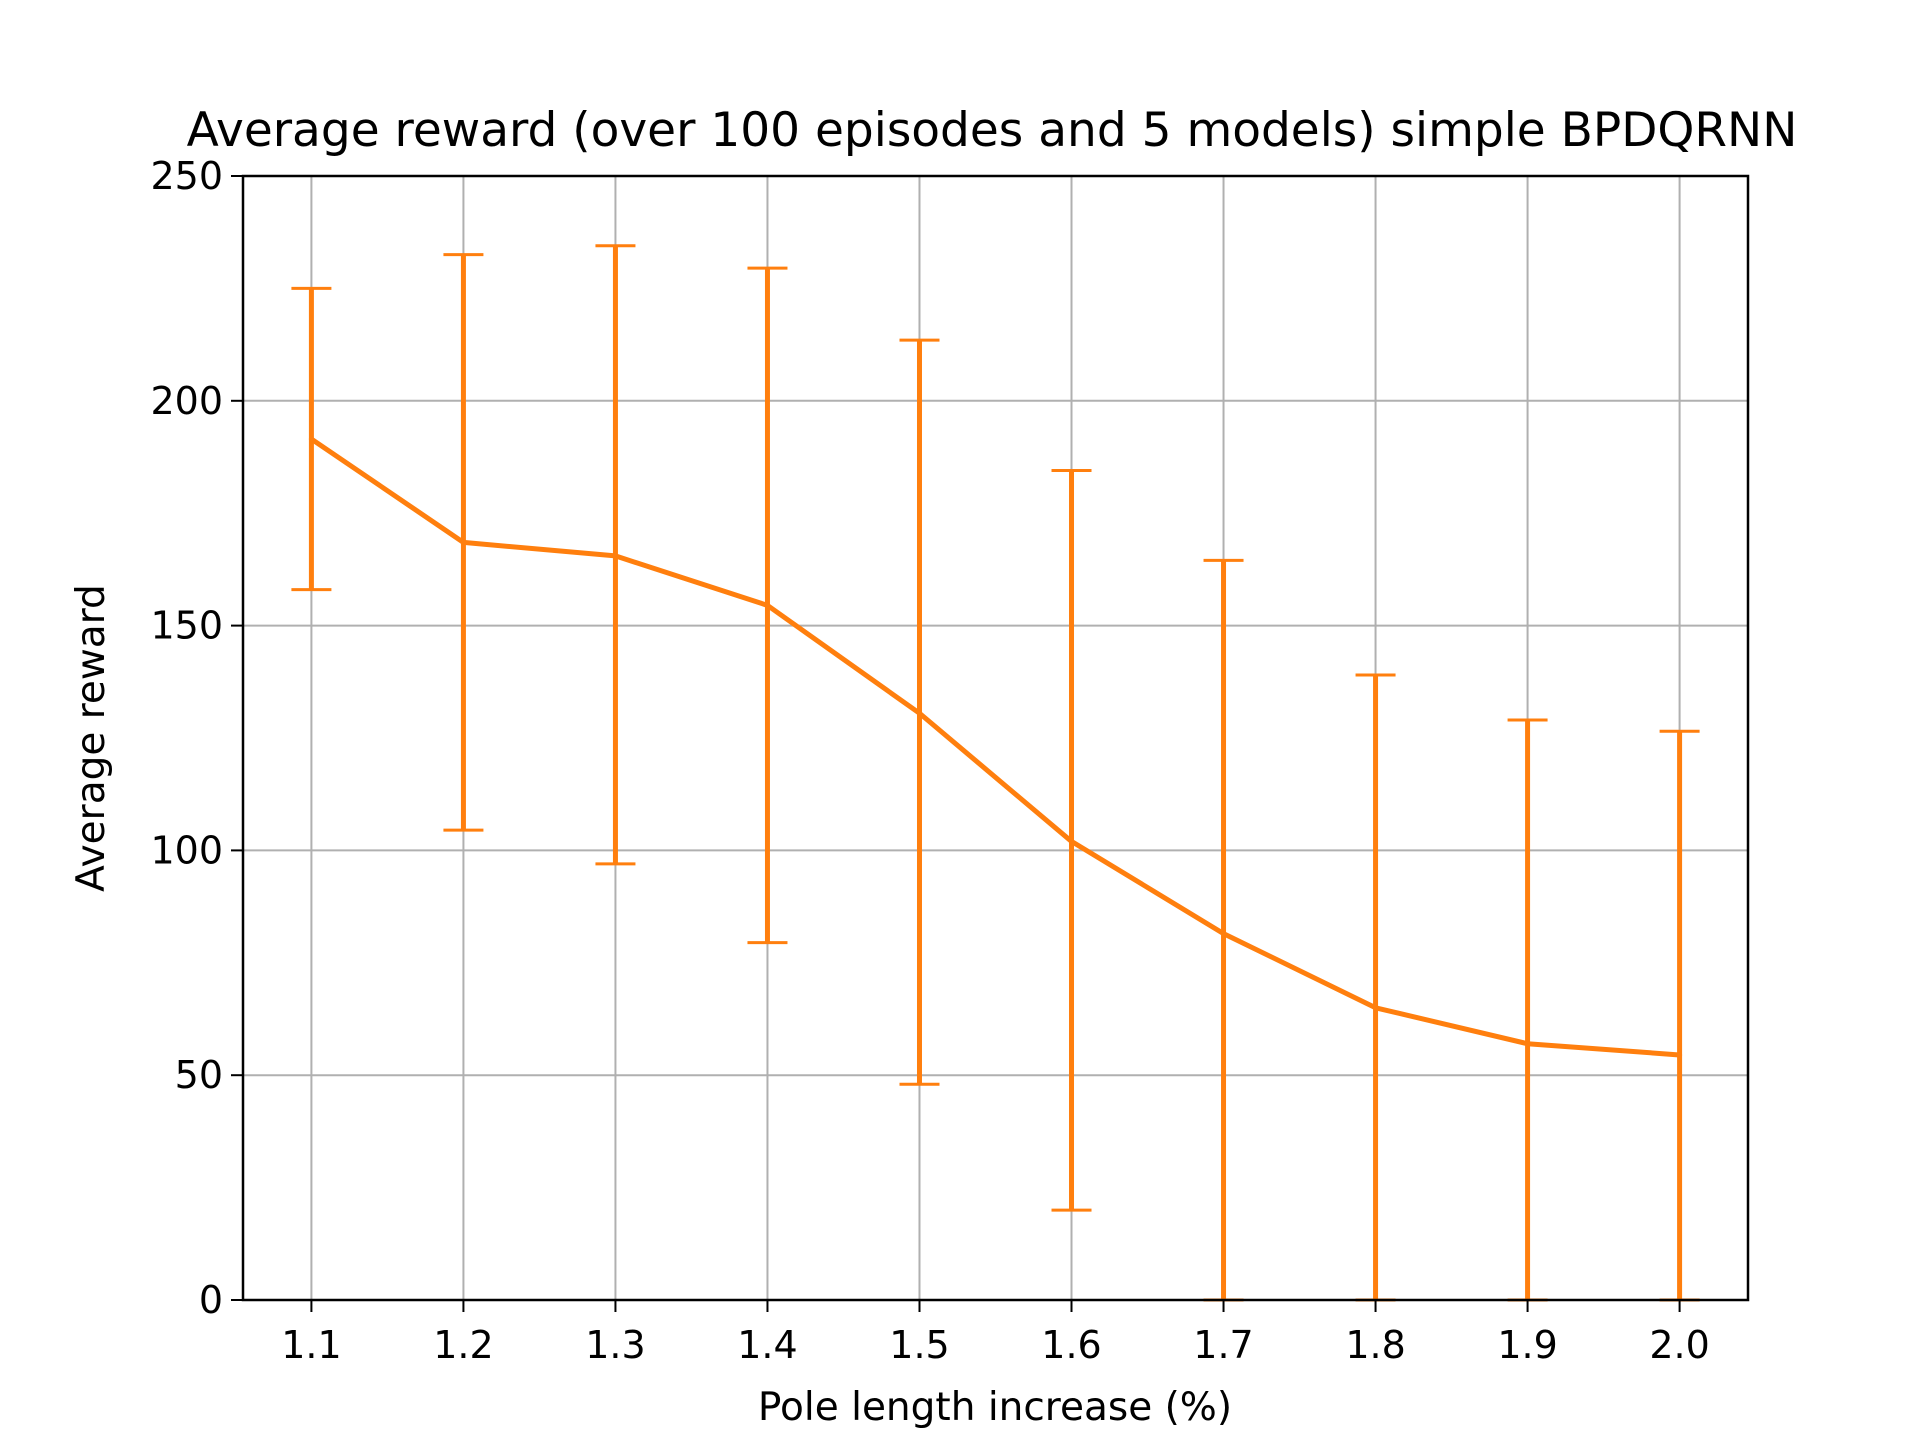 This screenshot has height=1440, width=1920. What do you see at coordinates (919, 1345) in the screenshot?
I see `x-tick-label: 1.5` at bounding box center [919, 1345].